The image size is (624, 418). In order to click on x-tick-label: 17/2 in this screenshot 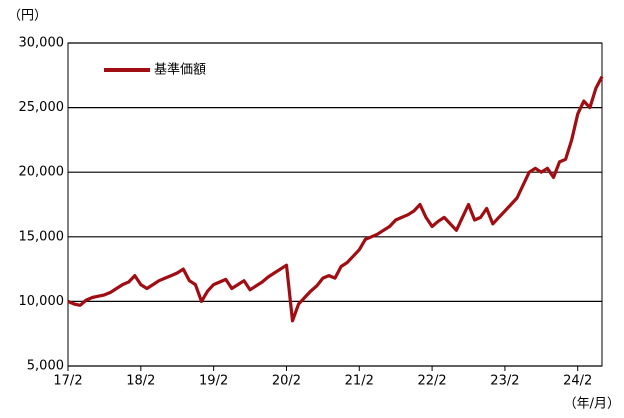, I will do `click(67, 381)`.